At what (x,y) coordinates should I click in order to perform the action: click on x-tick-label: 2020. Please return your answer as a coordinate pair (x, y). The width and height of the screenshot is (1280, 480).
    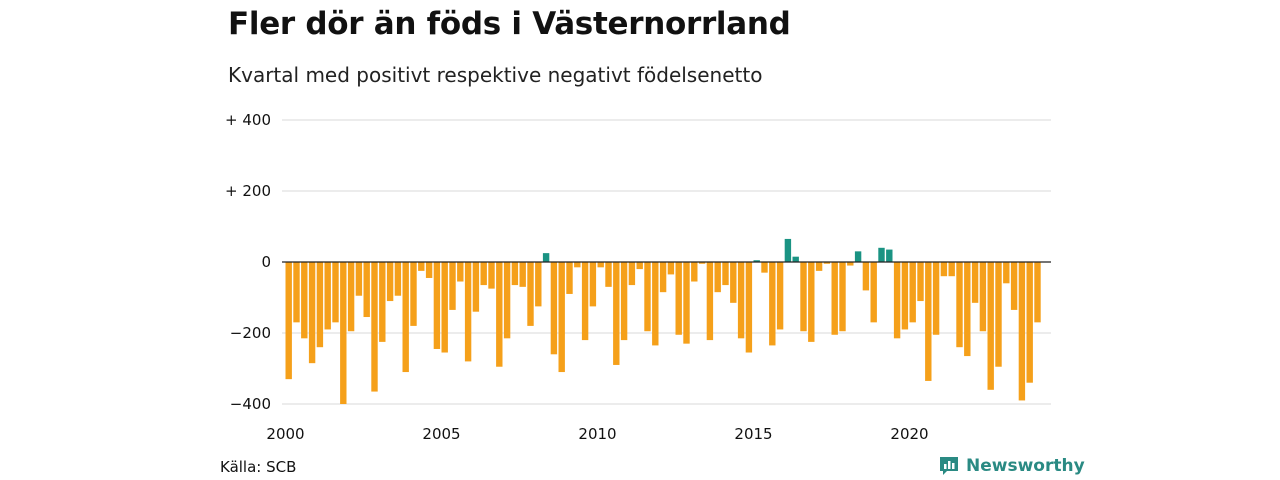
    Looking at the image, I should click on (909, 434).